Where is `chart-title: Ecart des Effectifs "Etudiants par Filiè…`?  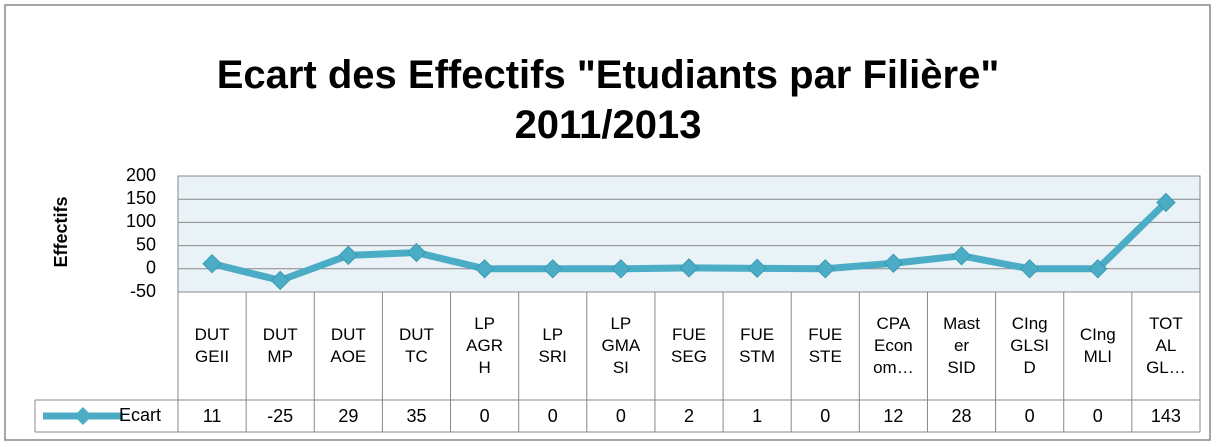
chart-title: Ecart des Effectifs "Etudiants par Filiè… is located at coordinates (608, 100).